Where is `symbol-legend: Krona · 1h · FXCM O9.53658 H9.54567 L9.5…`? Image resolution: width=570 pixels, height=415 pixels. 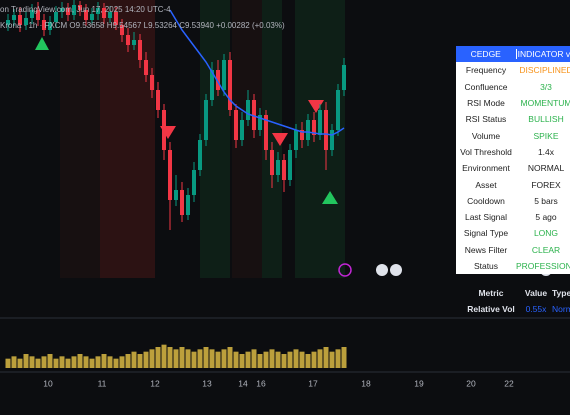 symbol-legend: Krona · 1h · FXCM O9.53658 H9.54567 L9.5… is located at coordinates (142, 25).